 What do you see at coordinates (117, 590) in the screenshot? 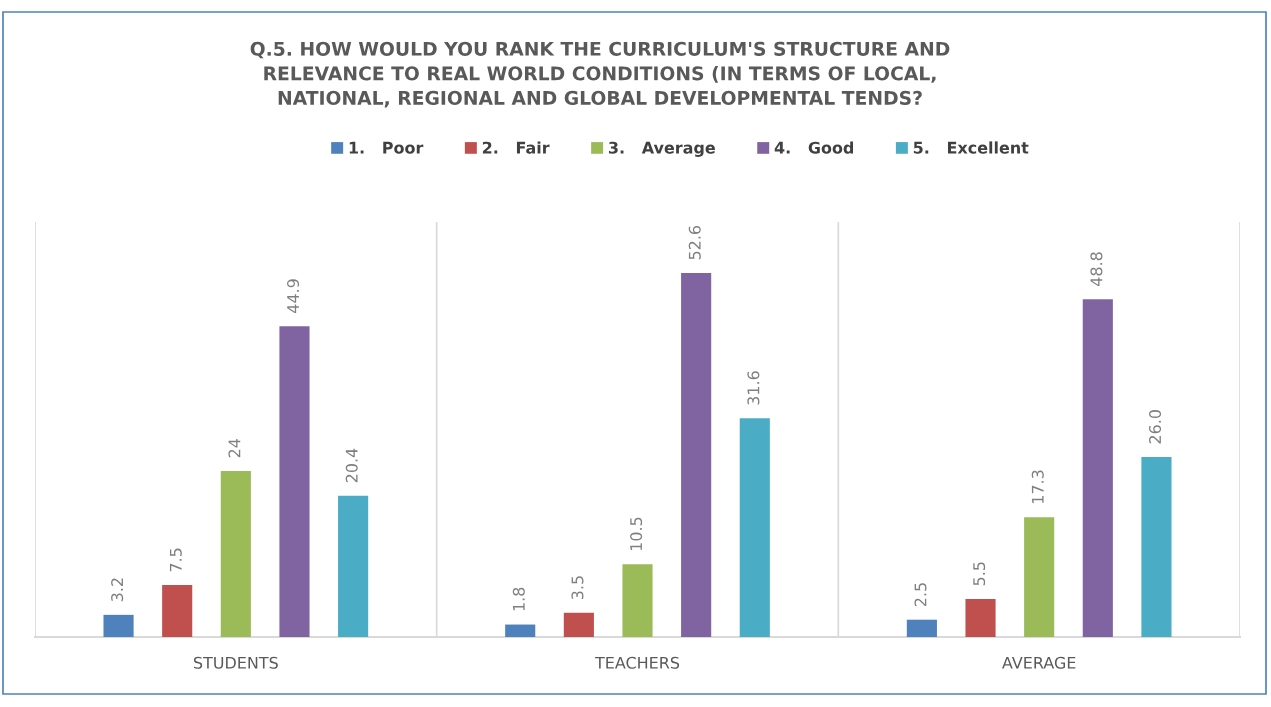
I see `data-label: 3.2` at bounding box center [117, 590].